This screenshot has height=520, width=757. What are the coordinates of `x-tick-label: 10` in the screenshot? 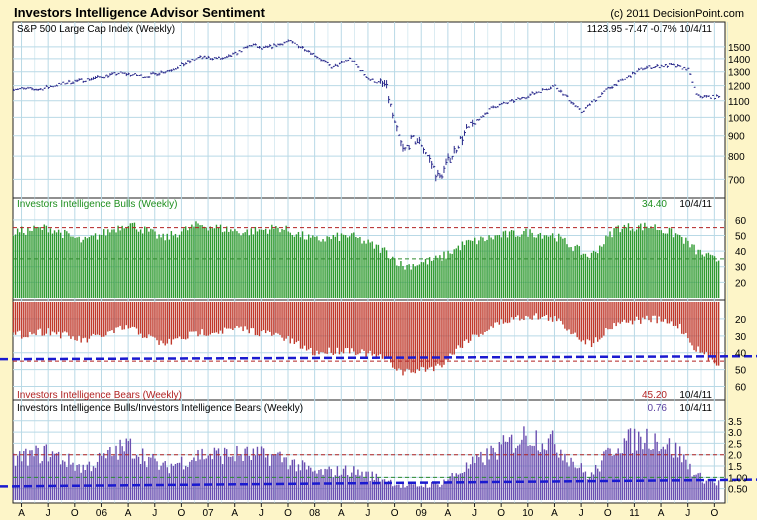 It's located at (528, 513).